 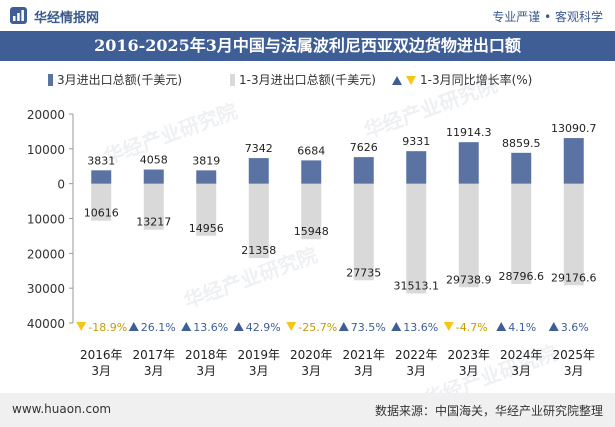 I want to click on x-tick-label-year: 2020年, so click(x=311, y=355).